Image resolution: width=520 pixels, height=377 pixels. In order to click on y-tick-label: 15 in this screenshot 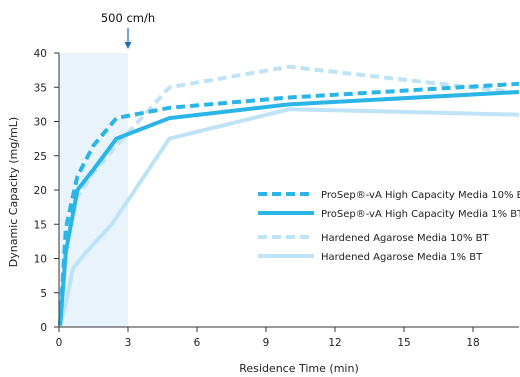, I will do `click(40, 225)`.